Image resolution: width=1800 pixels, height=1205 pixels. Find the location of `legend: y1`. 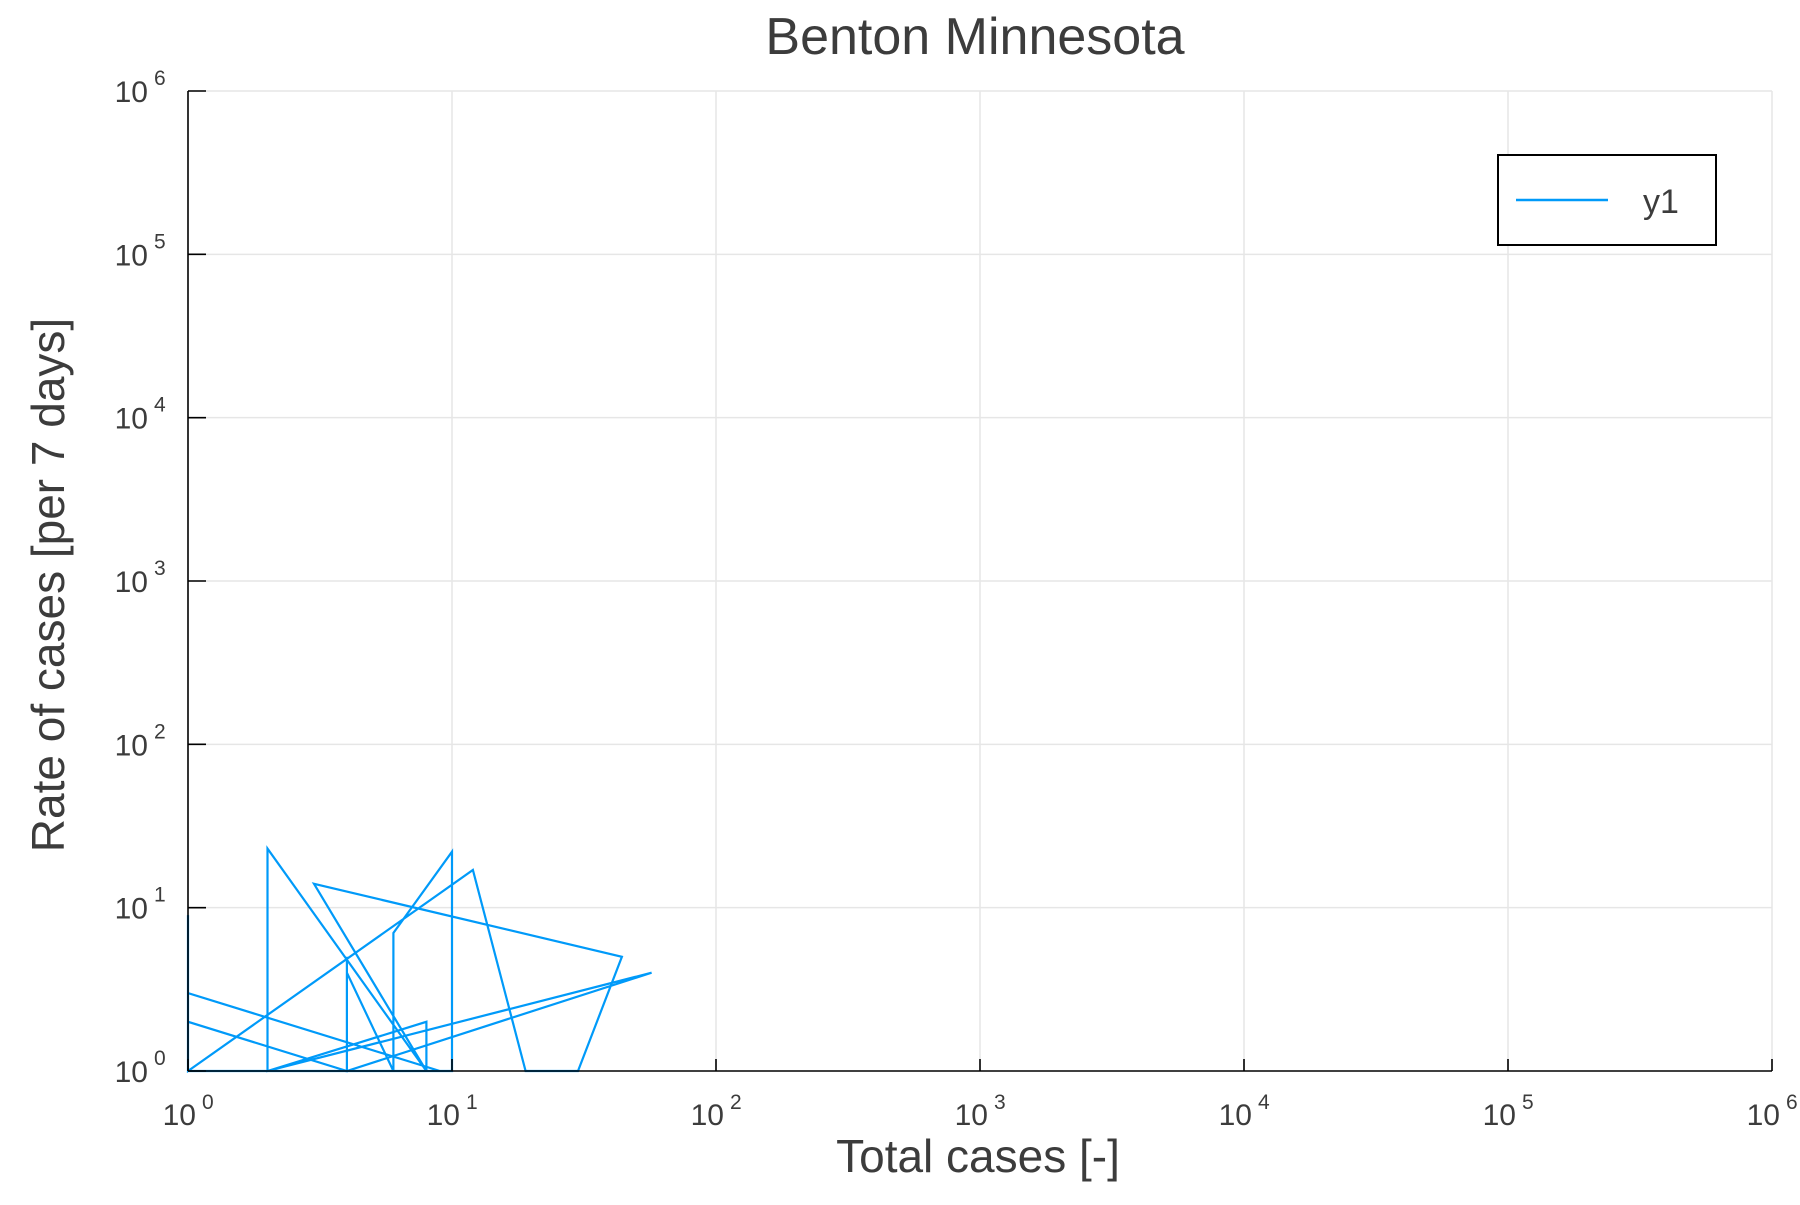

legend: y1 is located at coordinates (1607, 200).